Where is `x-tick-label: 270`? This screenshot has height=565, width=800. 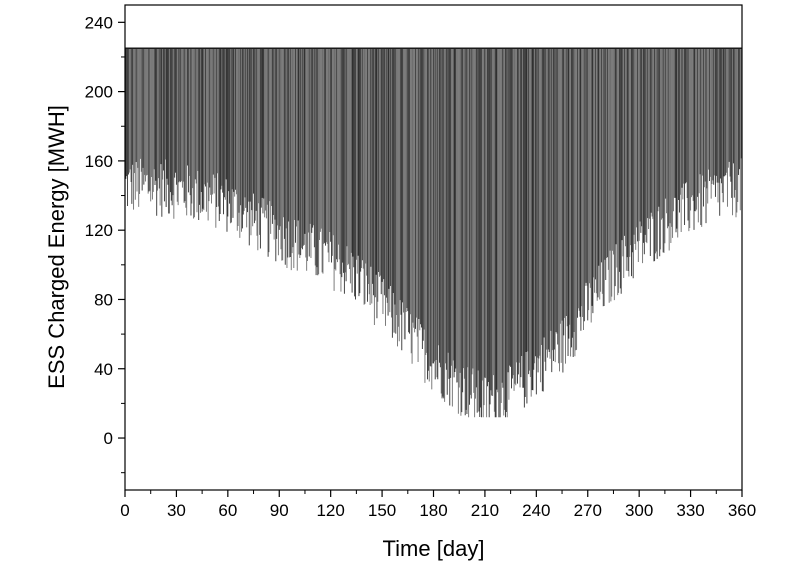
x-tick-label: 270 is located at coordinates (588, 510).